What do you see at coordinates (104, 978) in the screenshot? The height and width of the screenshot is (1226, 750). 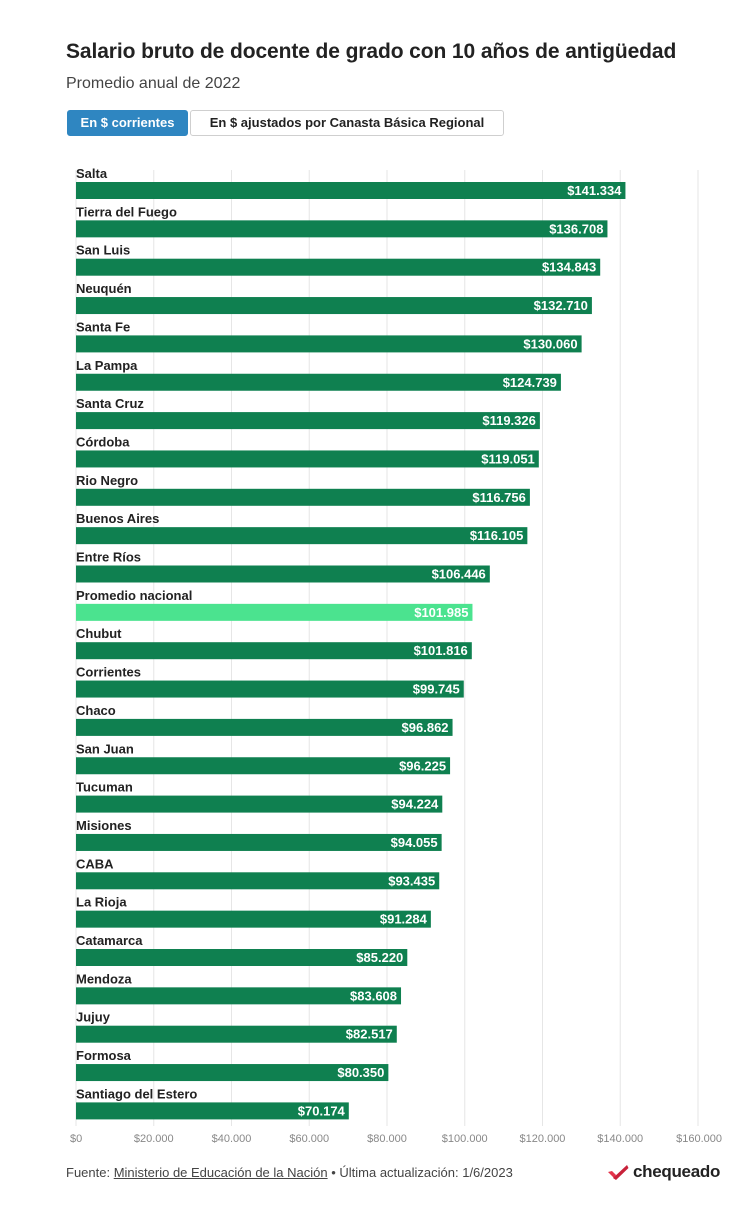 I see `category-label: Mendoza` at bounding box center [104, 978].